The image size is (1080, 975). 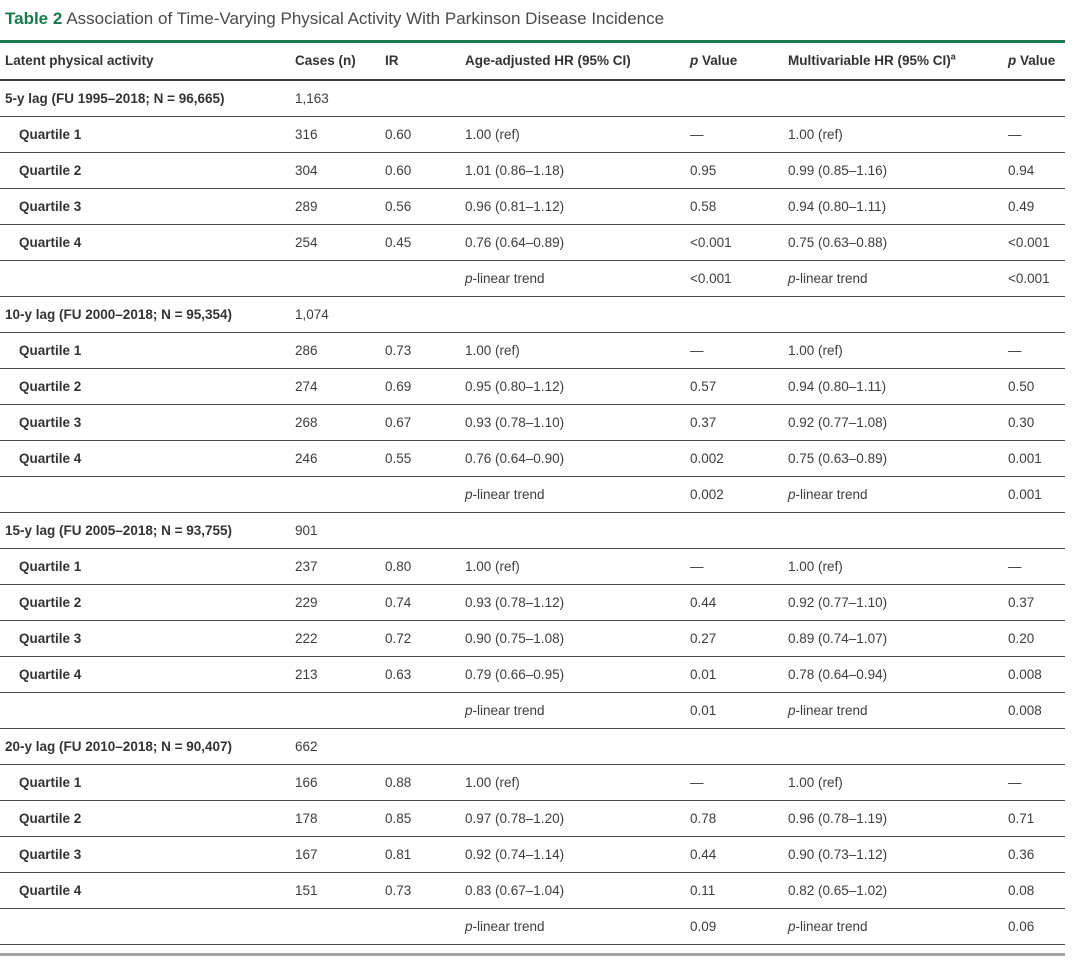 What do you see at coordinates (1036, 710) in the screenshot?
I see `trend-p-value-multivariable: 0.008` at bounding box center [1036, 710].